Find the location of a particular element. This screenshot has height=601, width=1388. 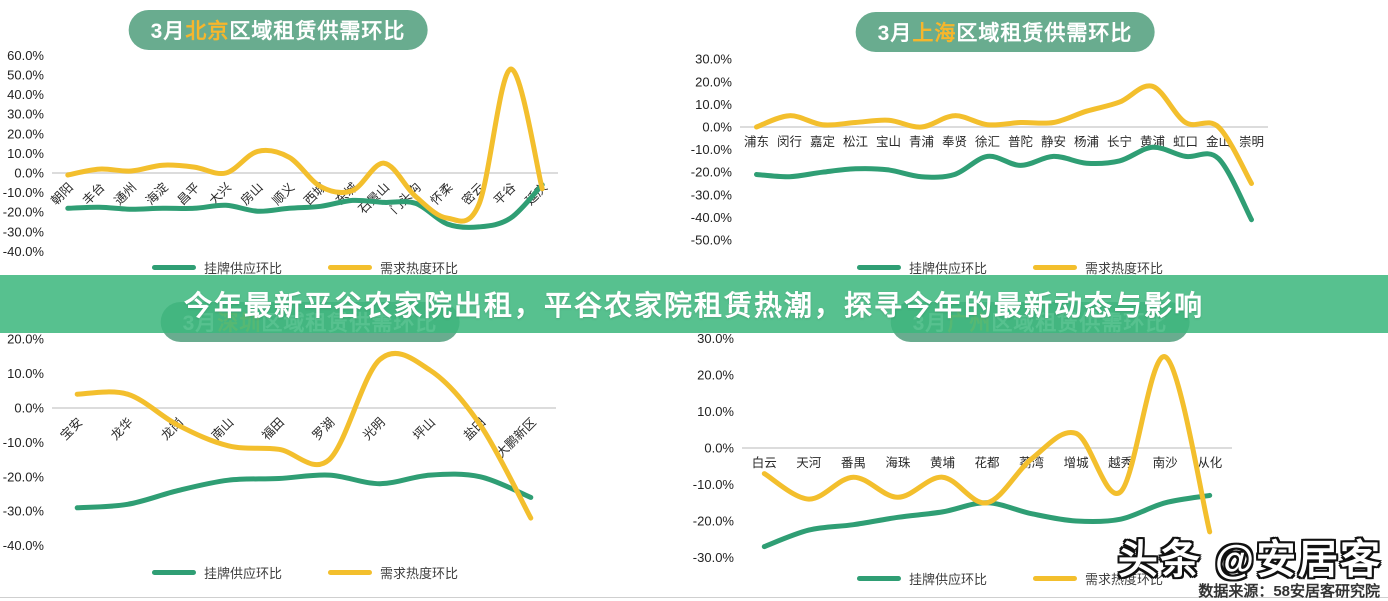

x-axis-category-label: 房山 is located at coordinates (251, 194).